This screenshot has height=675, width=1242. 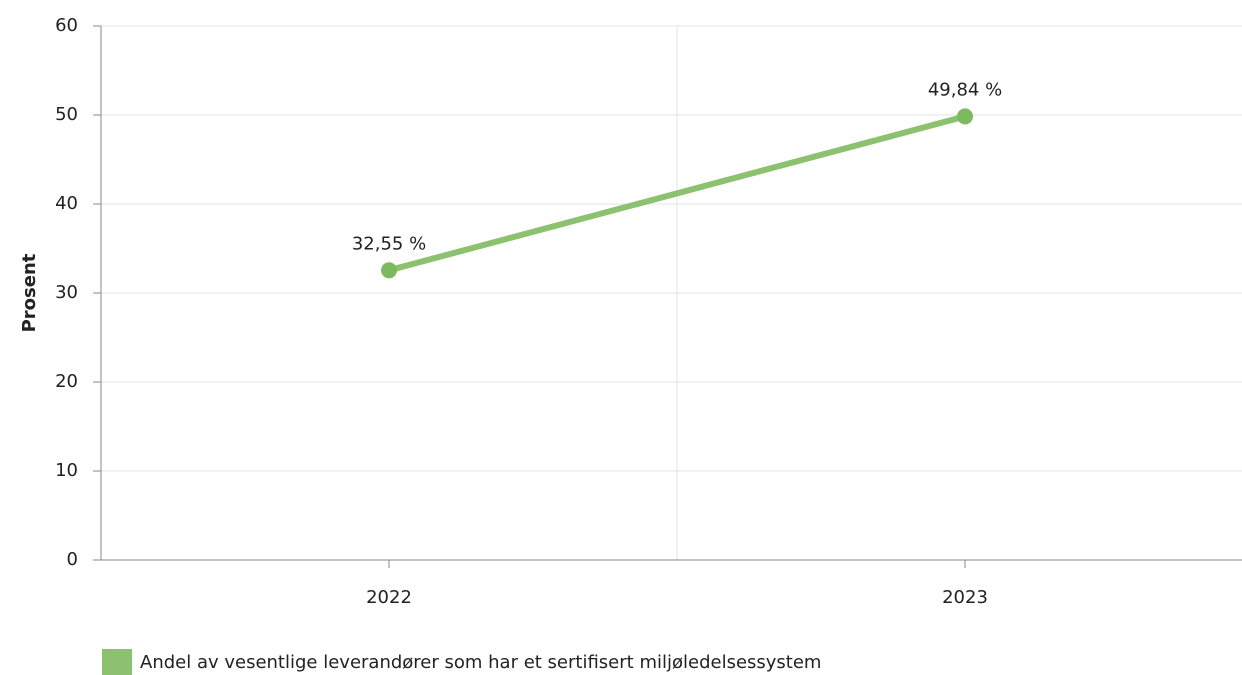 I want to click on y-tick-label: 0, so click(x=72, y=559).